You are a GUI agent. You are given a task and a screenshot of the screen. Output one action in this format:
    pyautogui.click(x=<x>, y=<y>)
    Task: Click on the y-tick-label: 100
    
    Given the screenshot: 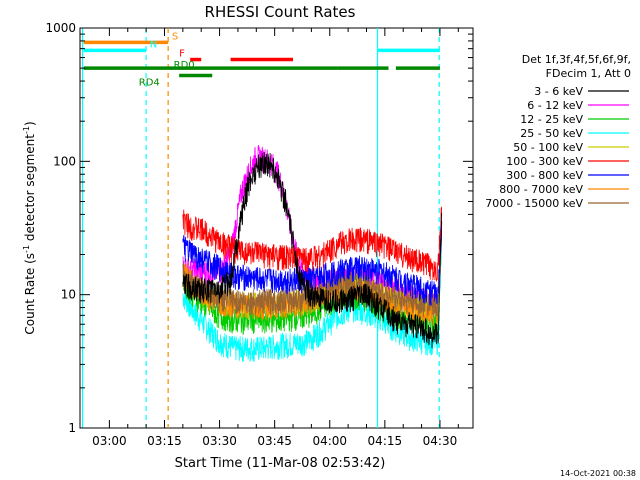 What is the action you would take?
    pyautogui.click(x=64, y=161)
    